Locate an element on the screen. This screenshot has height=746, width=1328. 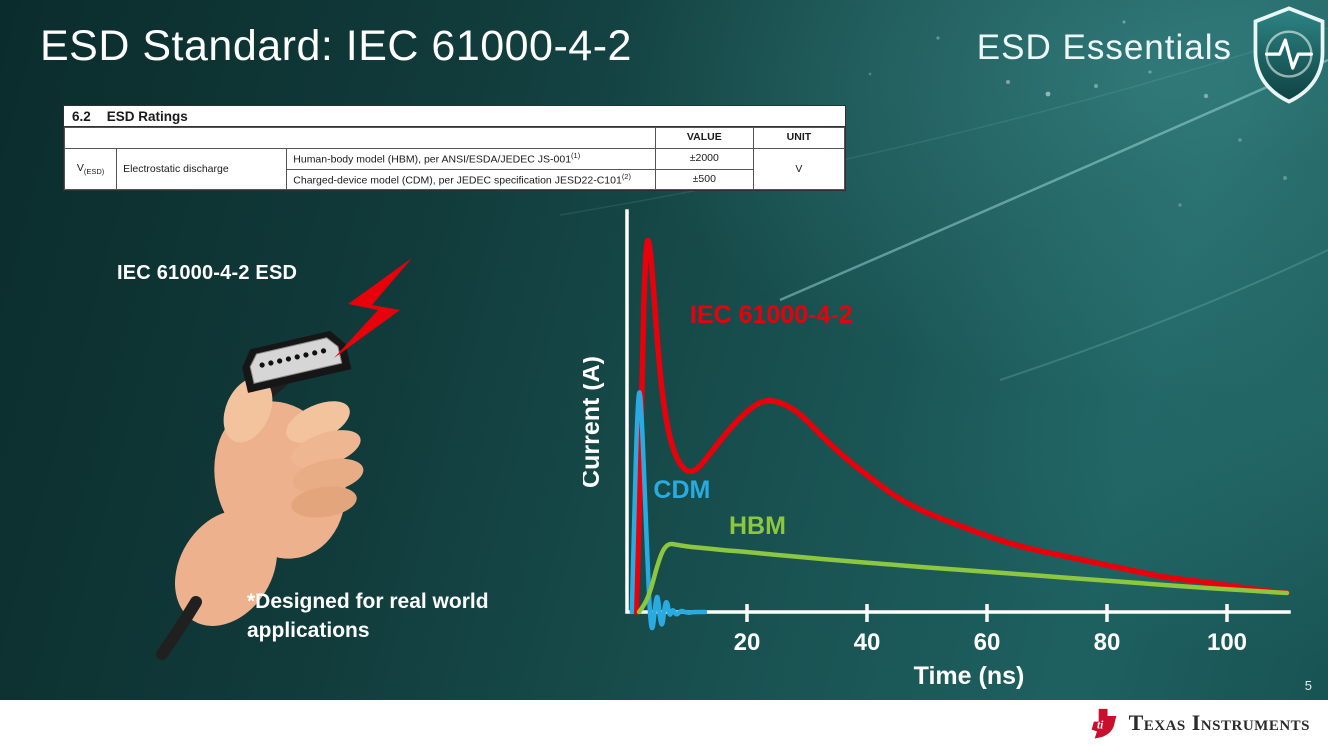
symbol-subscript: (ESD) is located at coordinates (94, 171).